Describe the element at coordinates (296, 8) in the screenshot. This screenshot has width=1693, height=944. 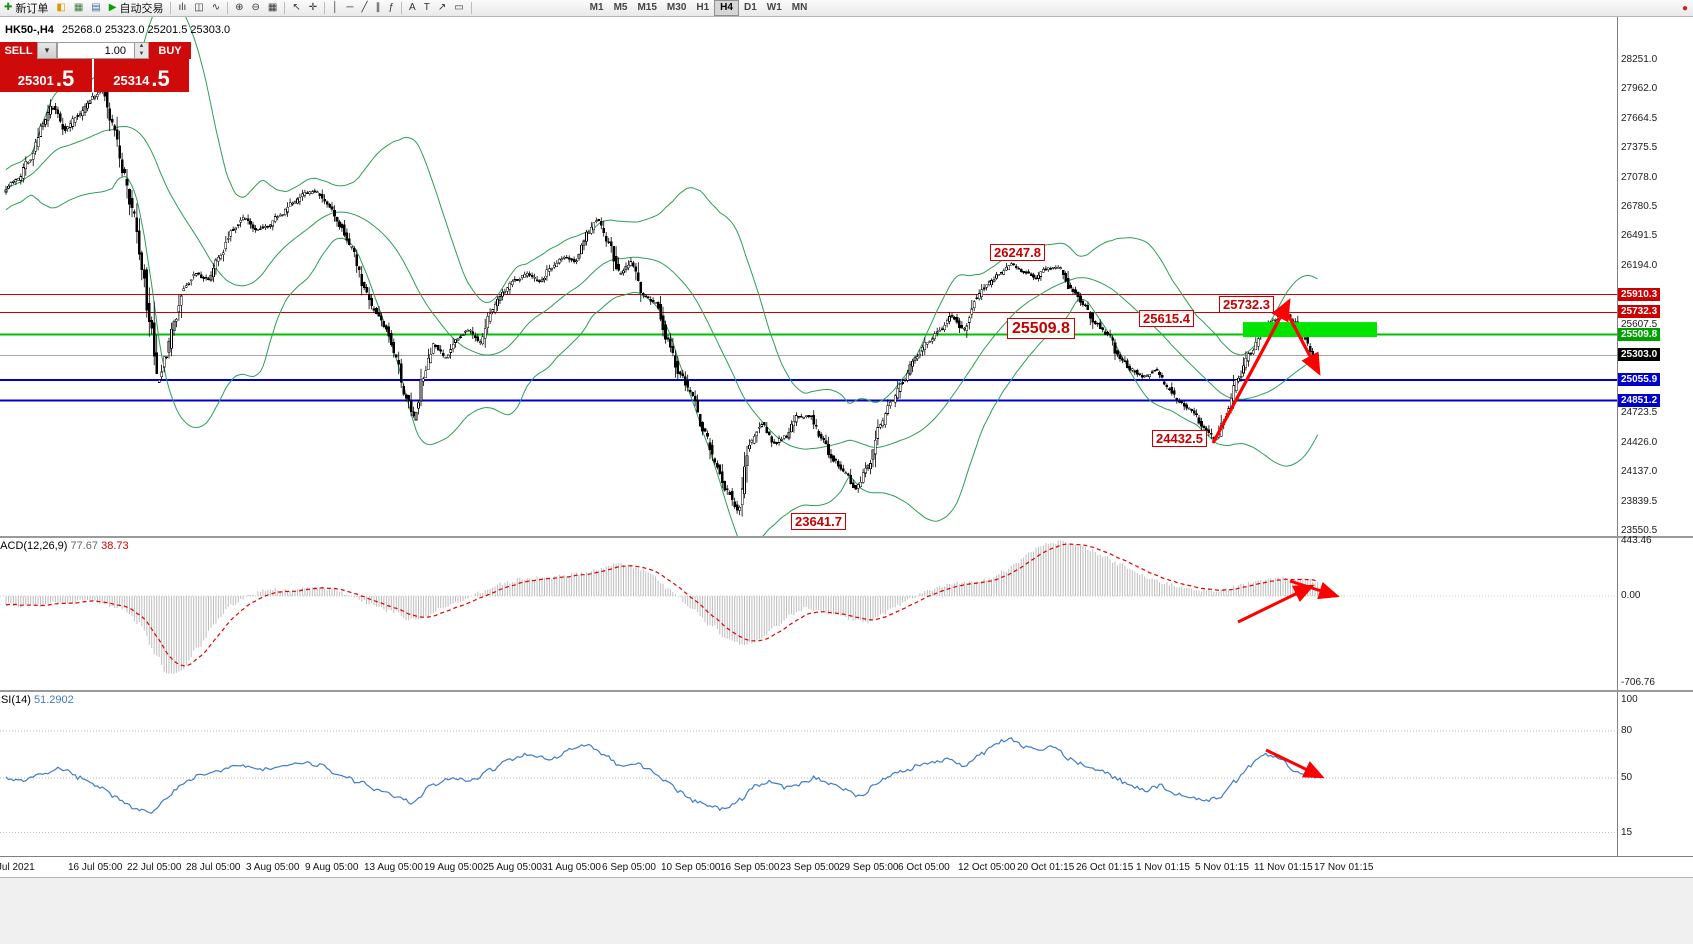
I see `cursor-button: ↖` at that location.